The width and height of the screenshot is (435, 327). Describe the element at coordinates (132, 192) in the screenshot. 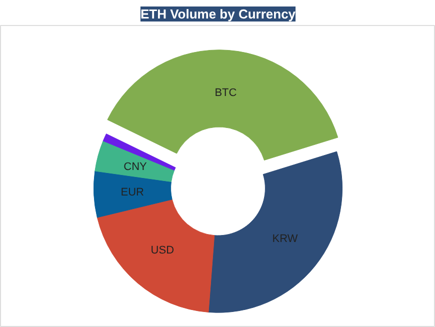

I see `slice-label: EUR` at that location.